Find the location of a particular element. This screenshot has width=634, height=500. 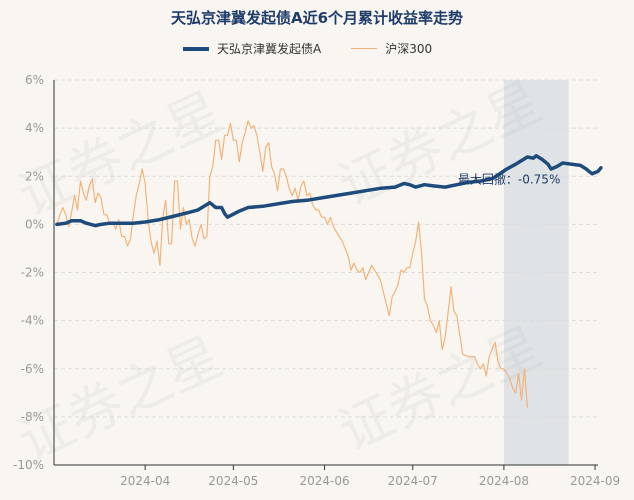

y-tick-label: -10% is located at coordinates (28, 465).